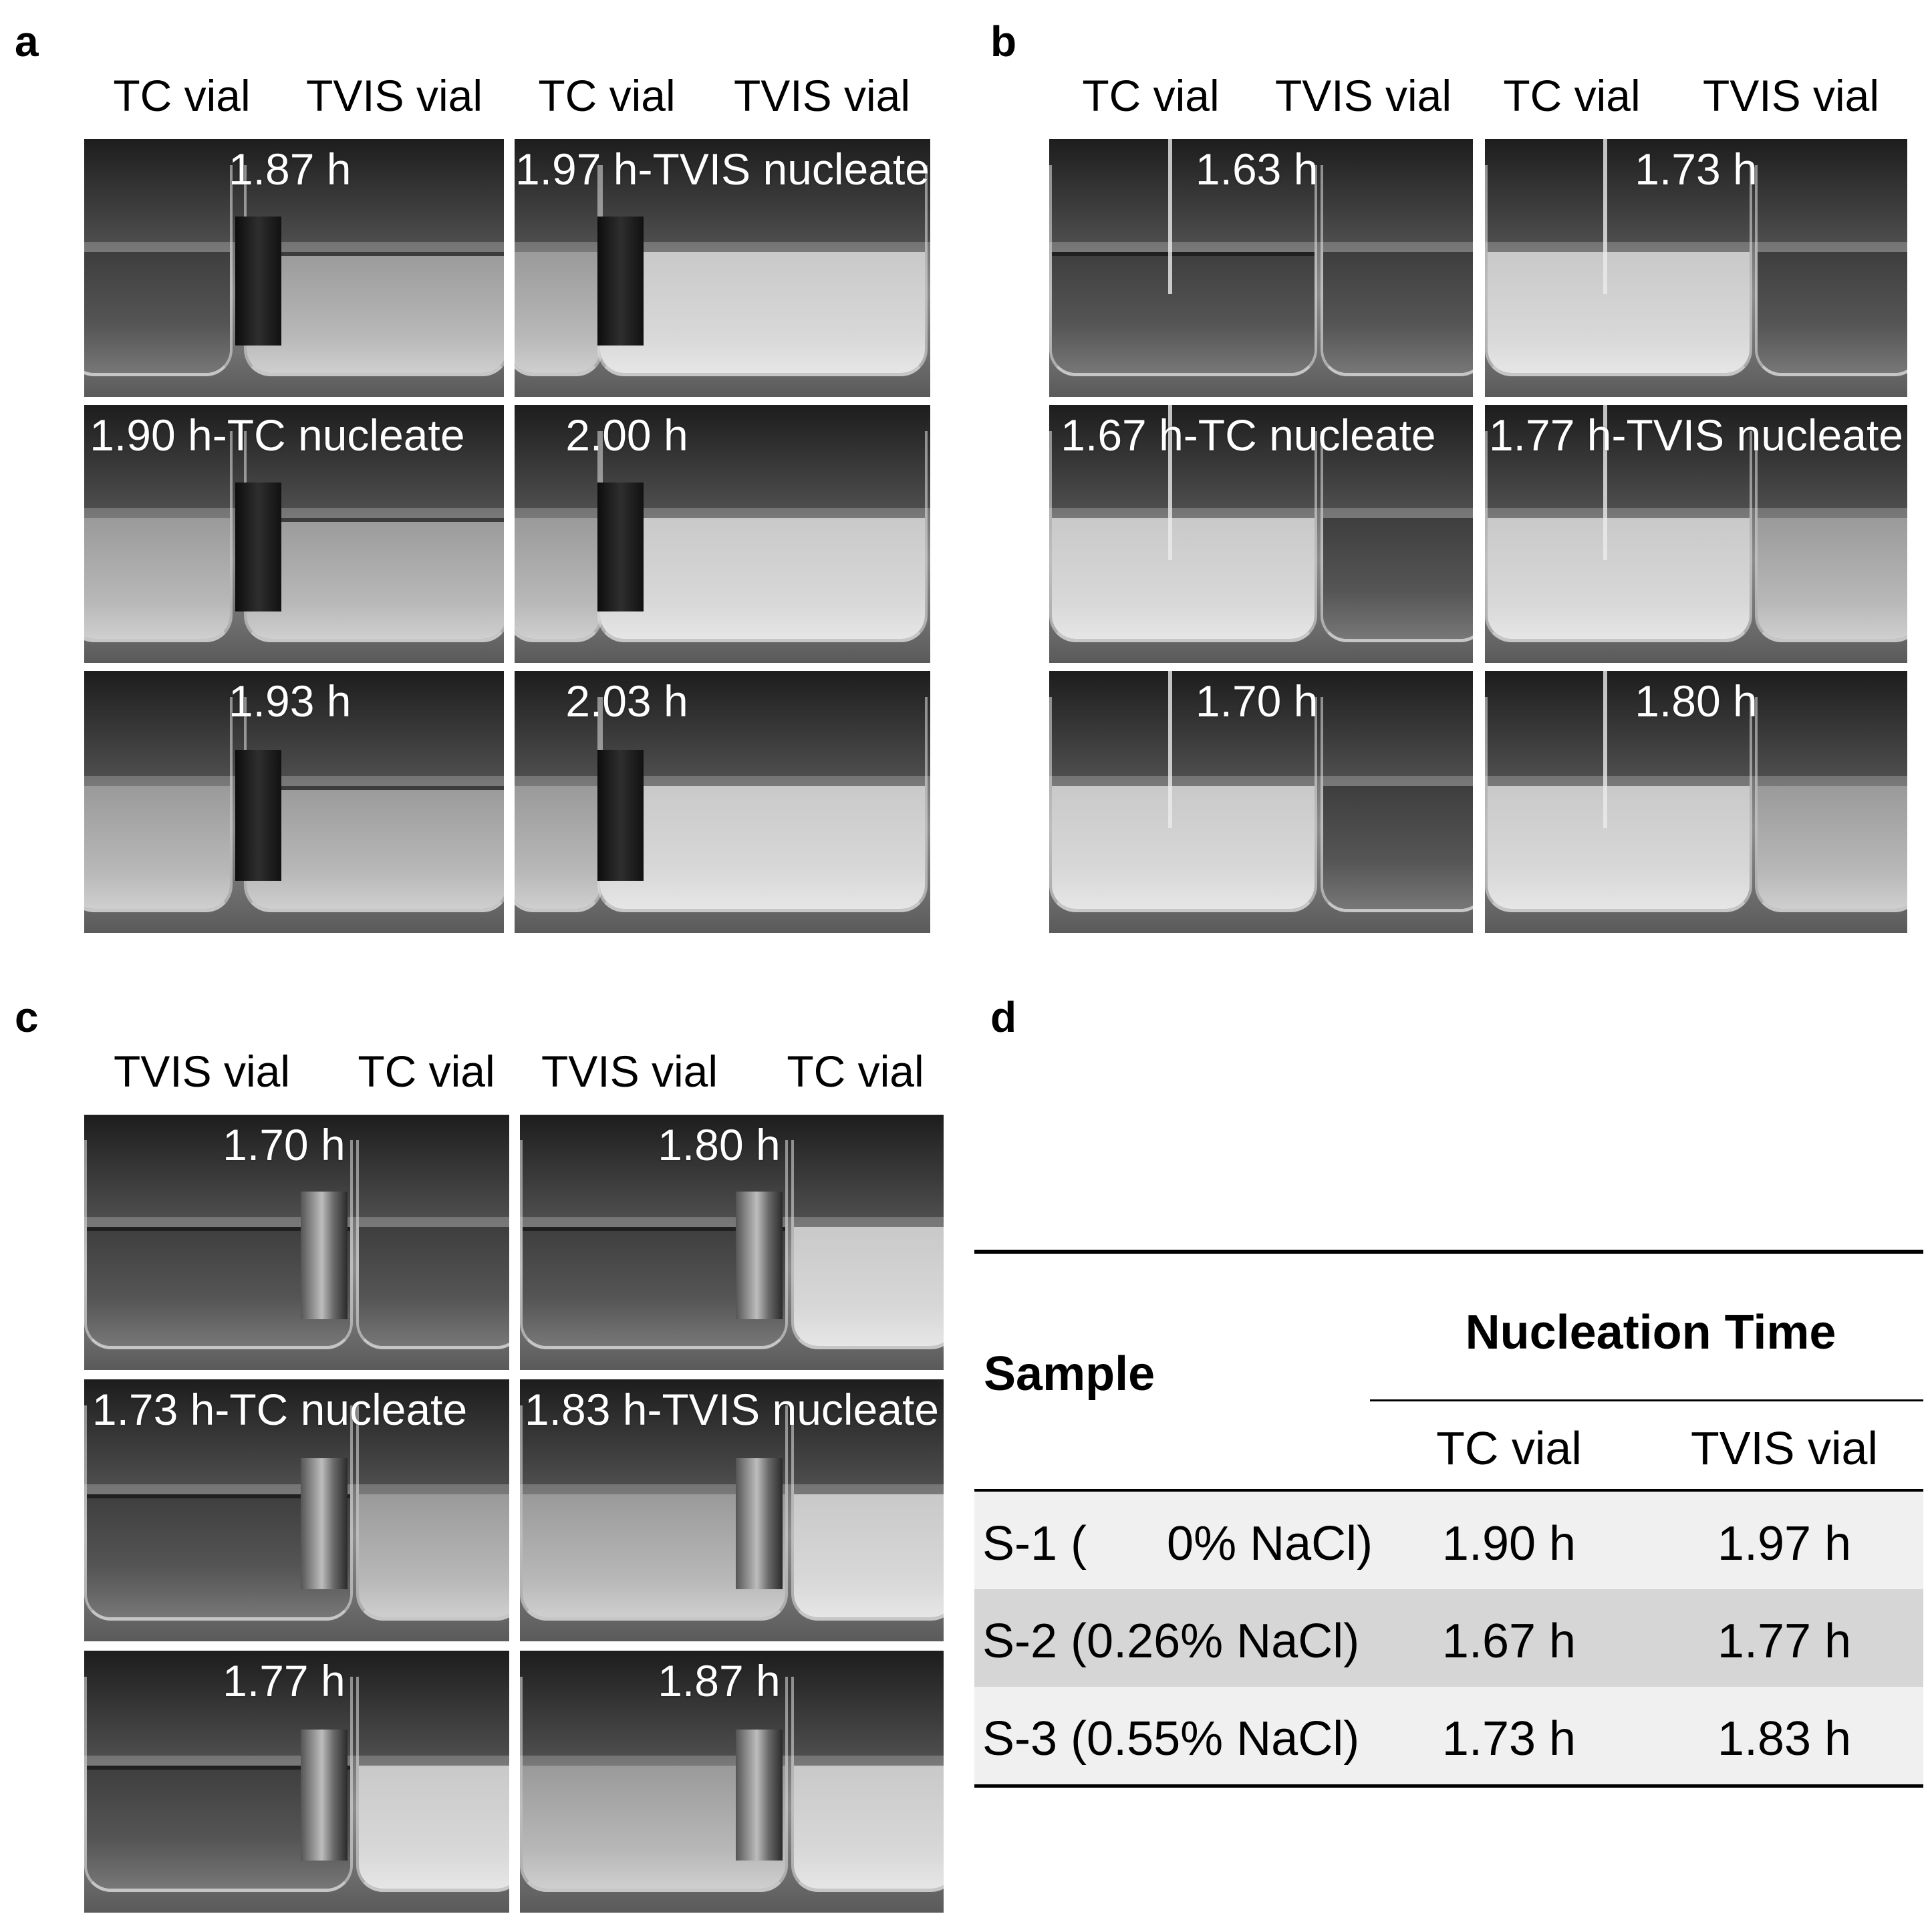  Describe the element at coordinates (1508, 1543) in the screenshot. I see `tc-time-cell: 1.90 h` at that location.